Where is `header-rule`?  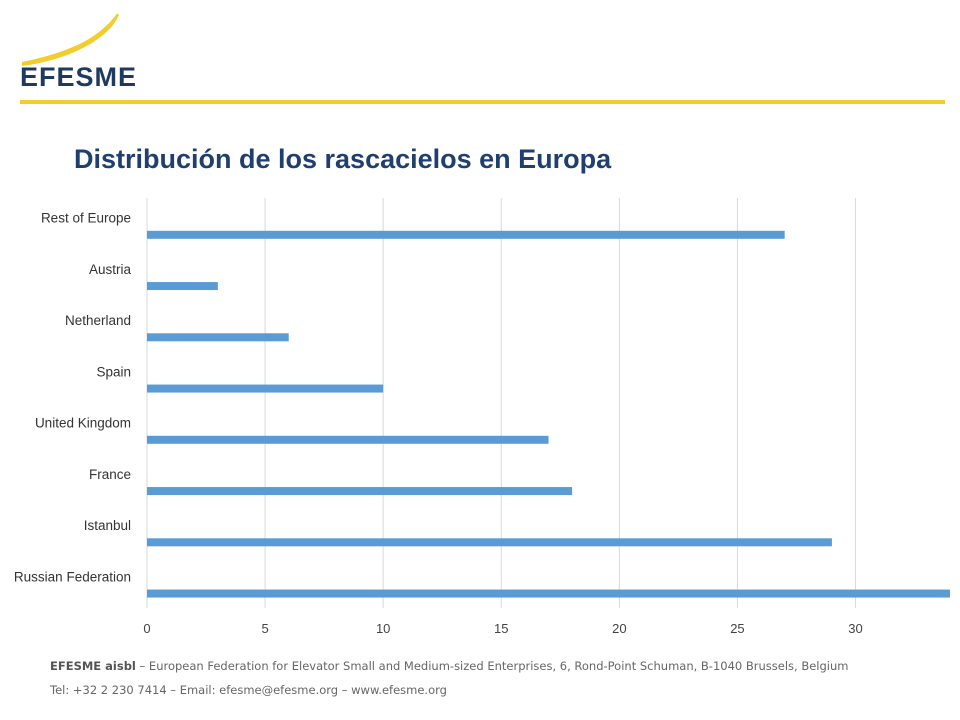
header-rule is located at coordinates (482, 102).